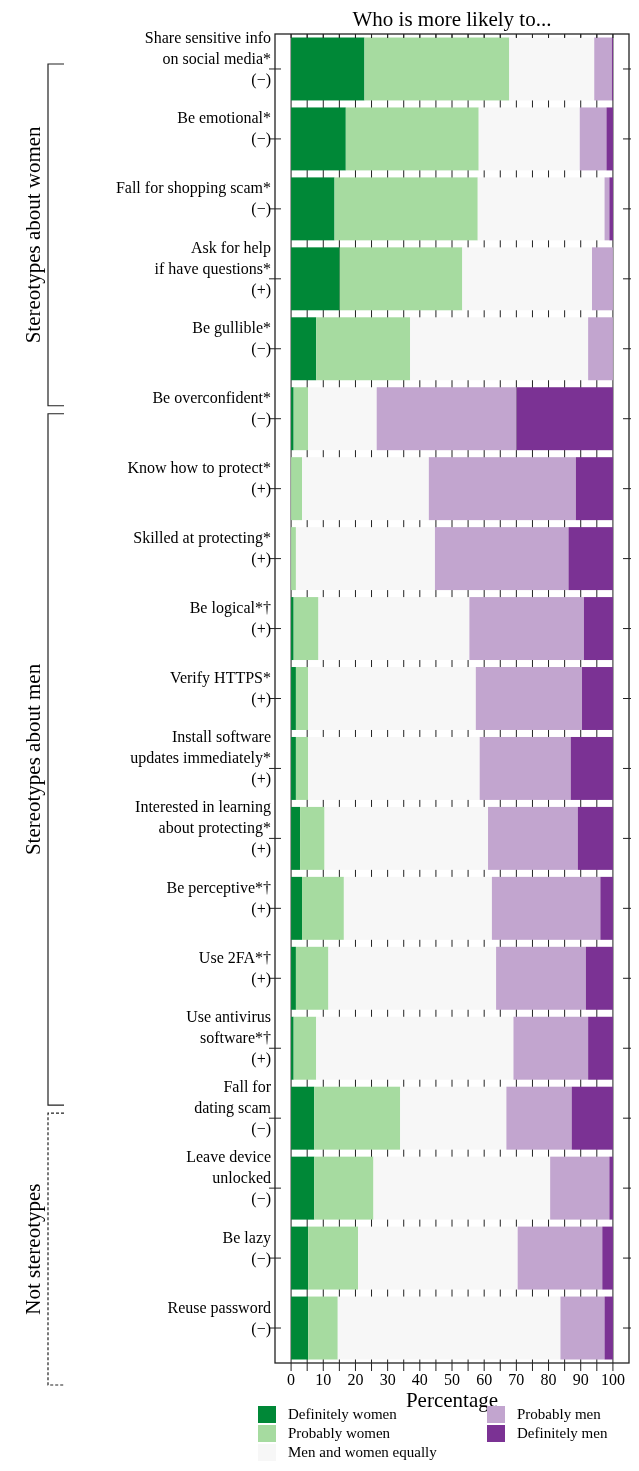 Image resolution: width=639 pixels, height=1471 pixels. I want to click on y-tick-label: Interested in learning about protecting* (+), so click(203, 828).